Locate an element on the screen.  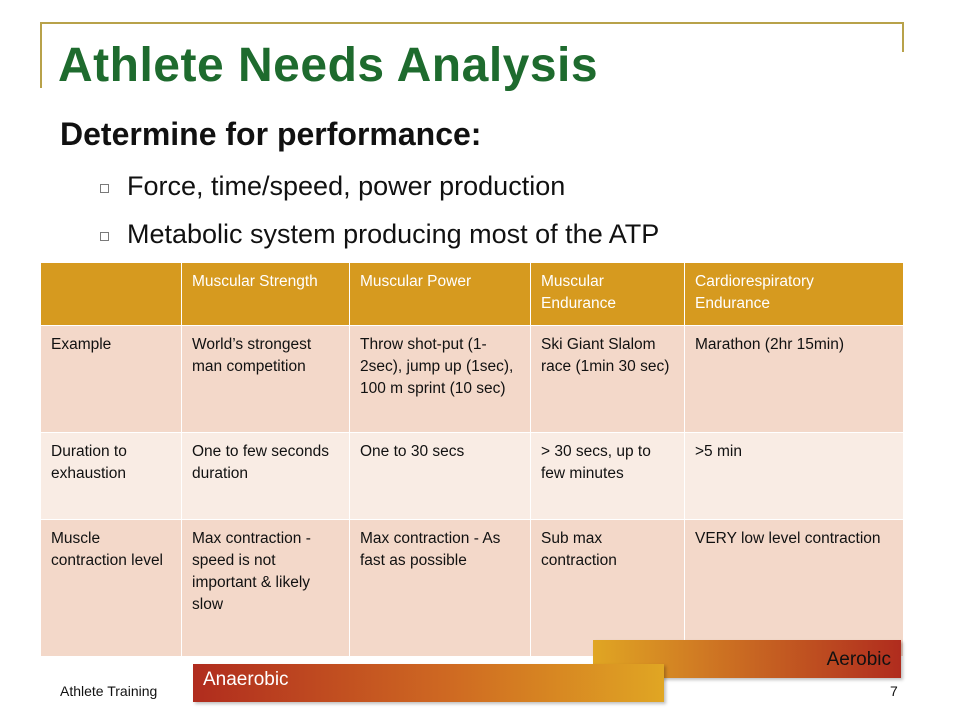
table-cell: One to 30 secs is located at coordinates (440, 476).